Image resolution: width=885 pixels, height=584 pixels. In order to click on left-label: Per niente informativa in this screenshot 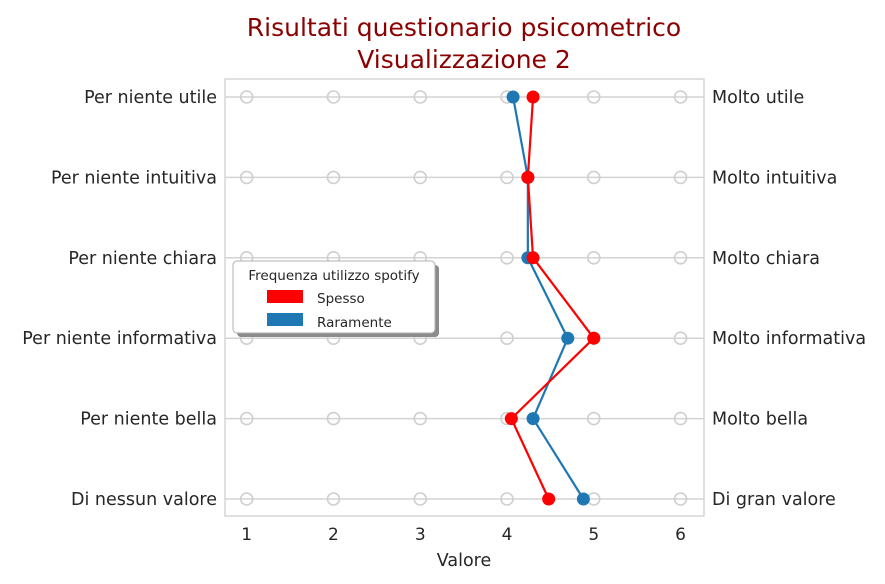, I will do `click(119, 339)`.